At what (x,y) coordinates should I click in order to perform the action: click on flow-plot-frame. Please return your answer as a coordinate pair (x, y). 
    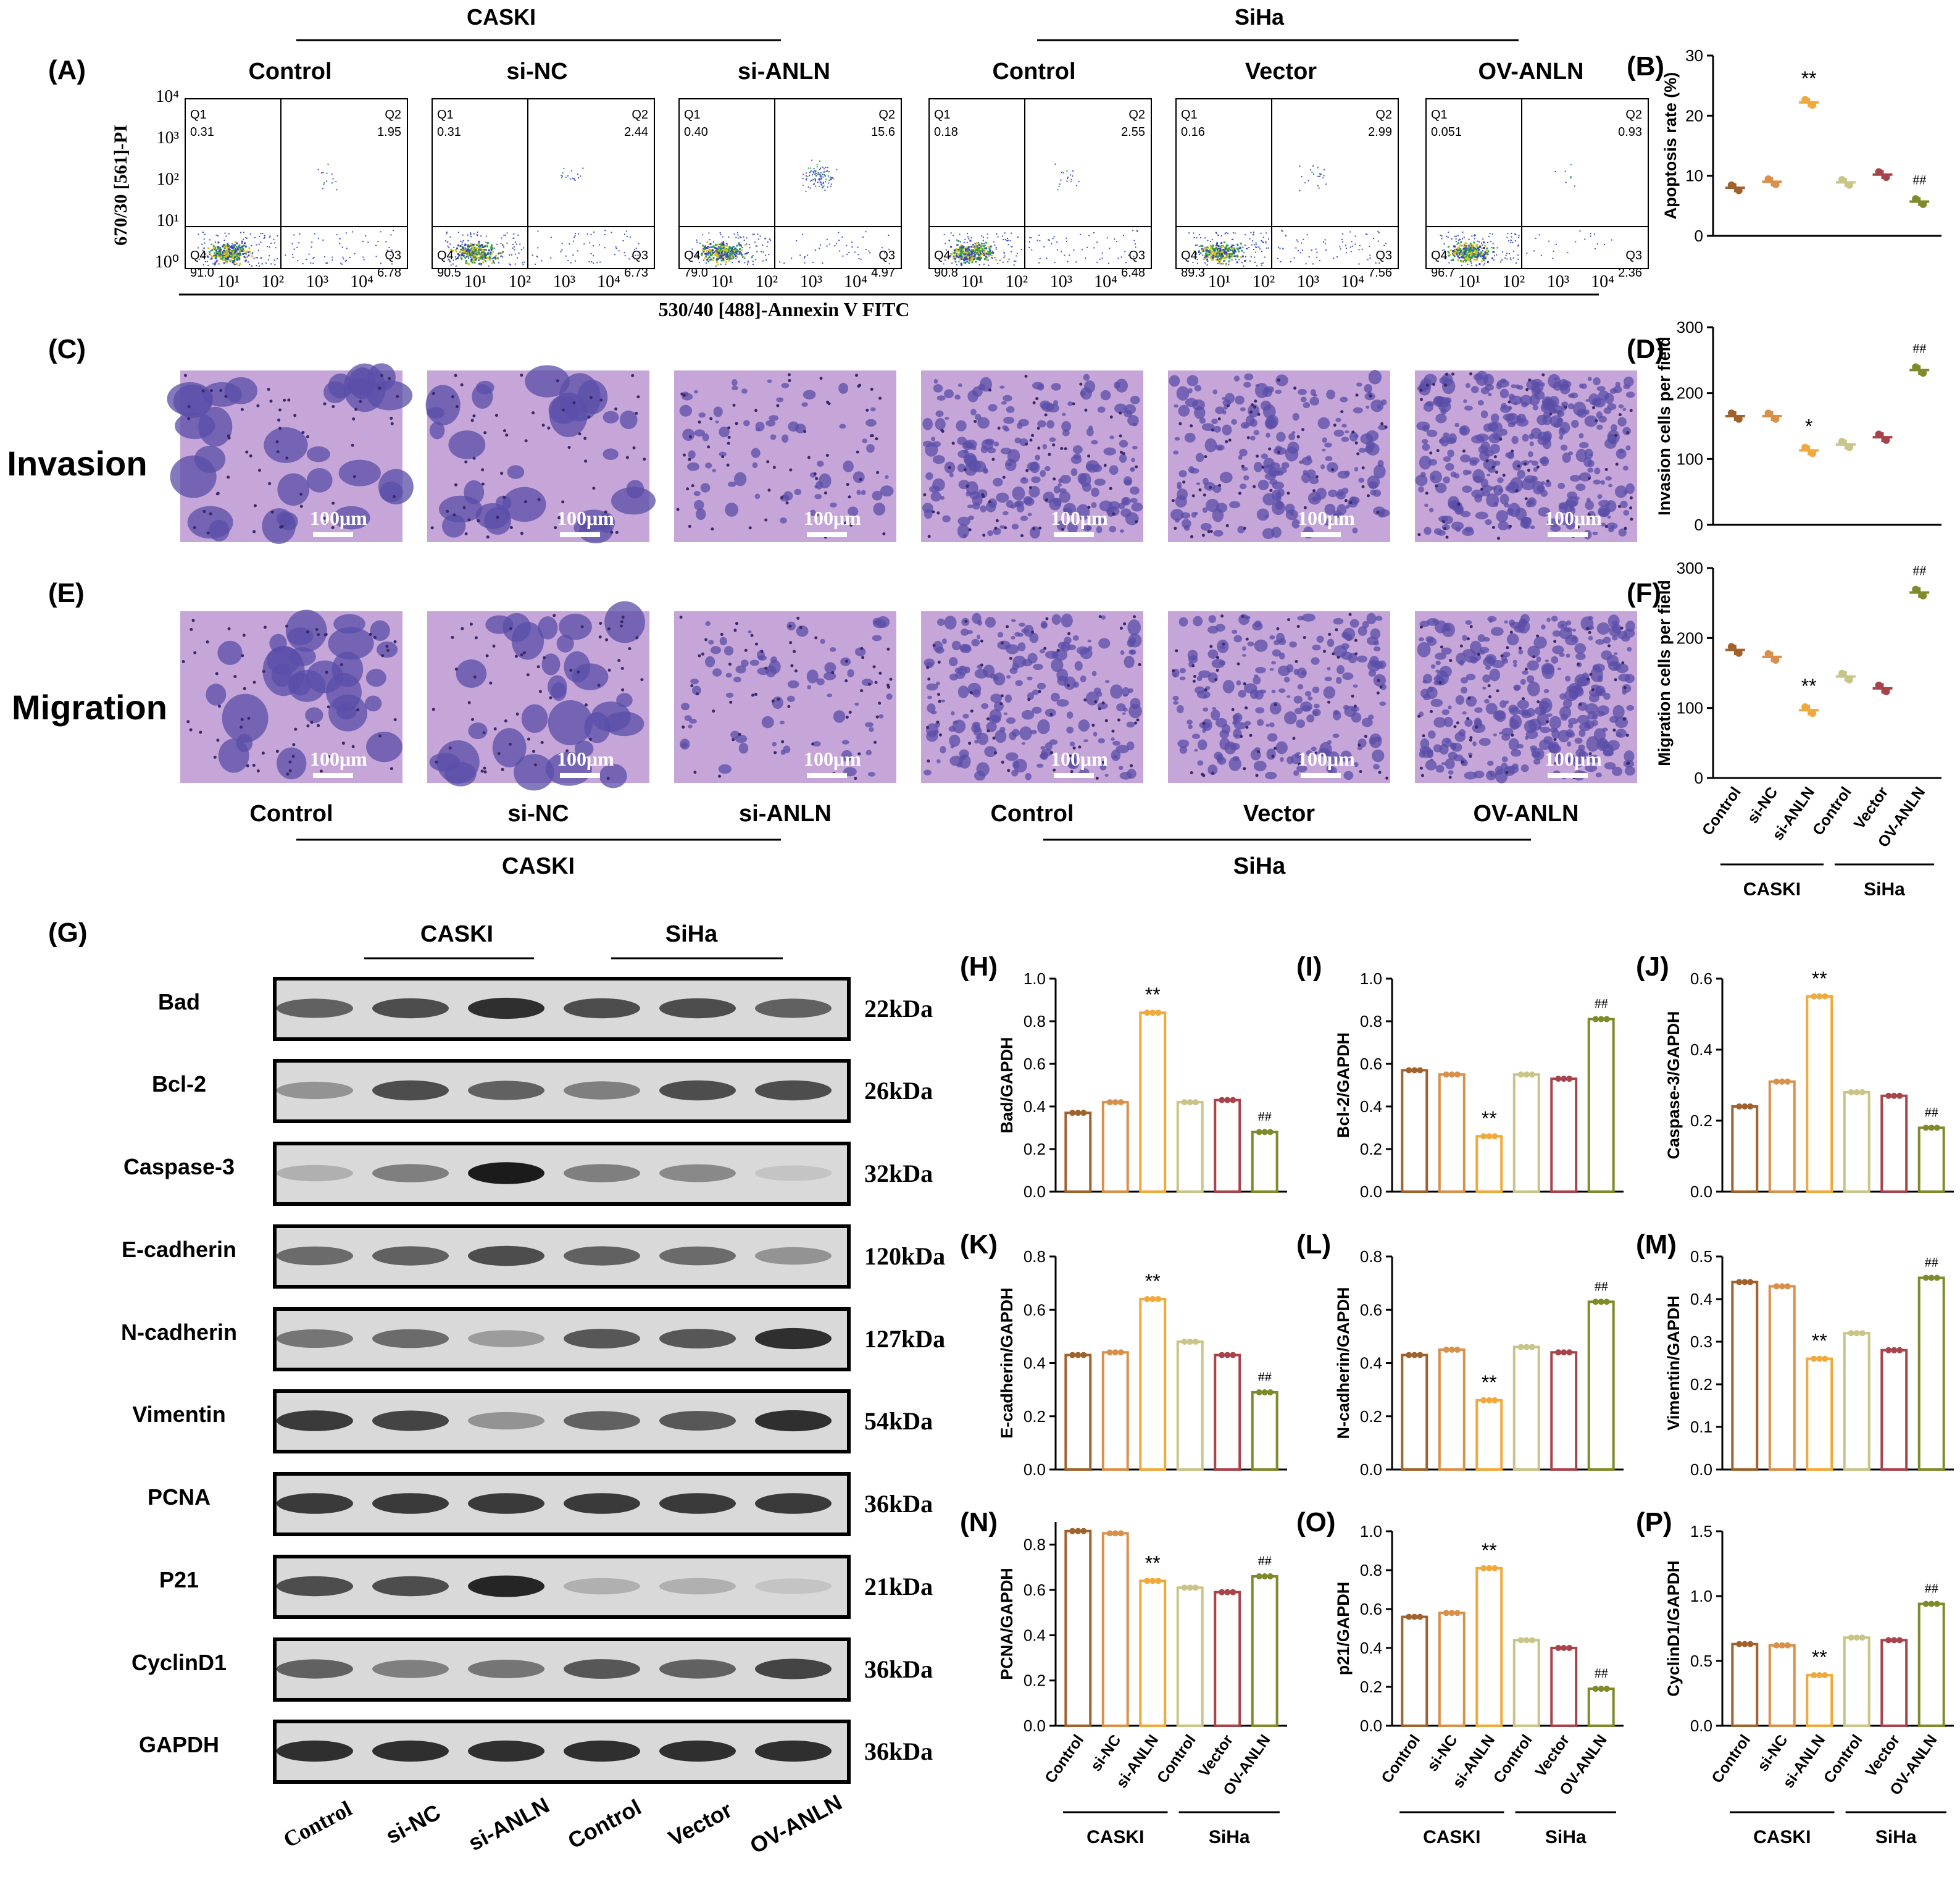
    Looking at the image, I should click on (543, 184).